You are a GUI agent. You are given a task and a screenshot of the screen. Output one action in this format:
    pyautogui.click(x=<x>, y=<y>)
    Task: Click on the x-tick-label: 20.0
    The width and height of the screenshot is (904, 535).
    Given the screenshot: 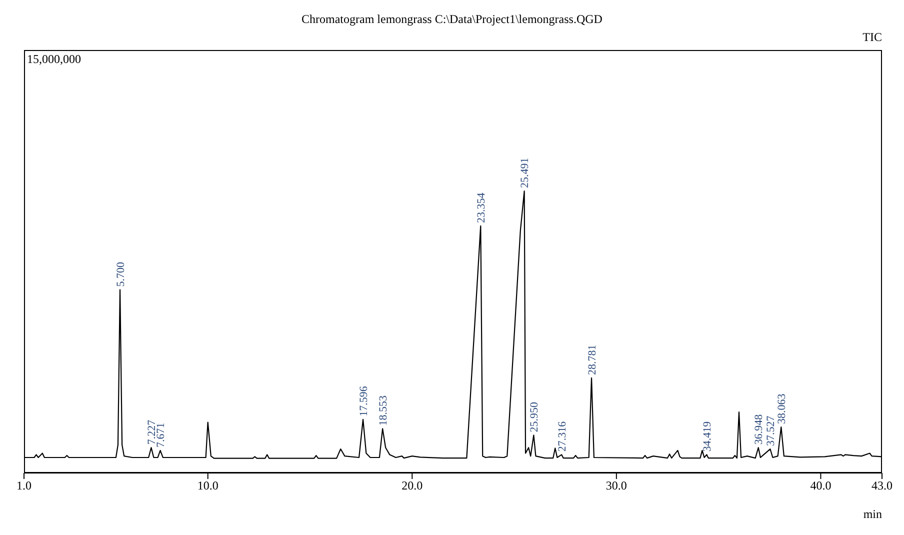 What is the action you would take?
    pyautogui.click(x=412, y=485)
    